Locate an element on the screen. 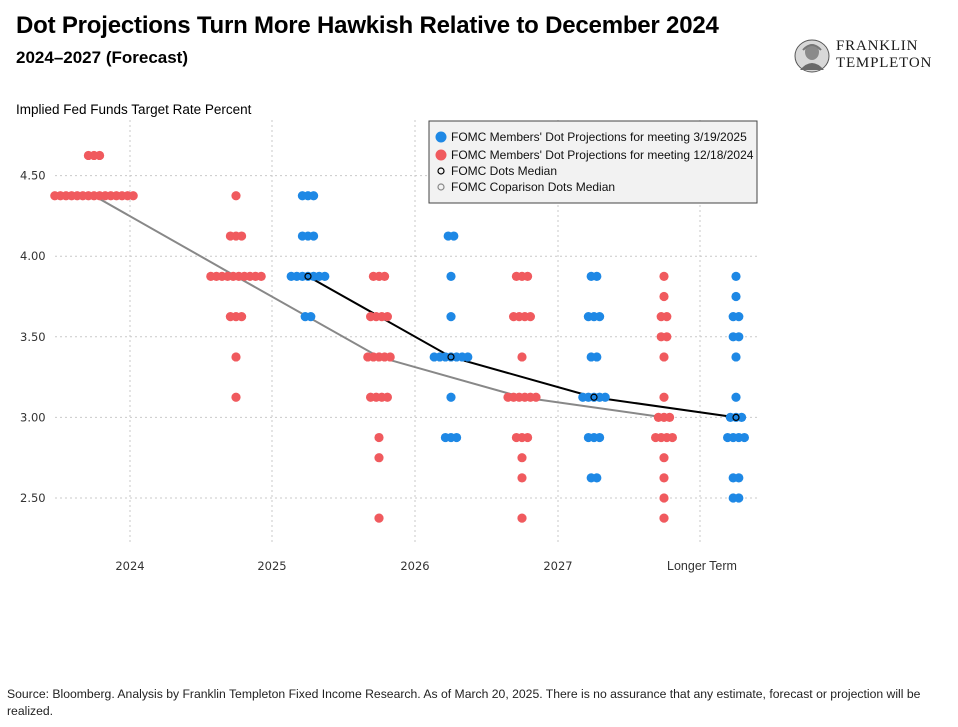  franklin-templeton-logo: FRANKLIN TEMPLETON is located at coordinates (872, 56).